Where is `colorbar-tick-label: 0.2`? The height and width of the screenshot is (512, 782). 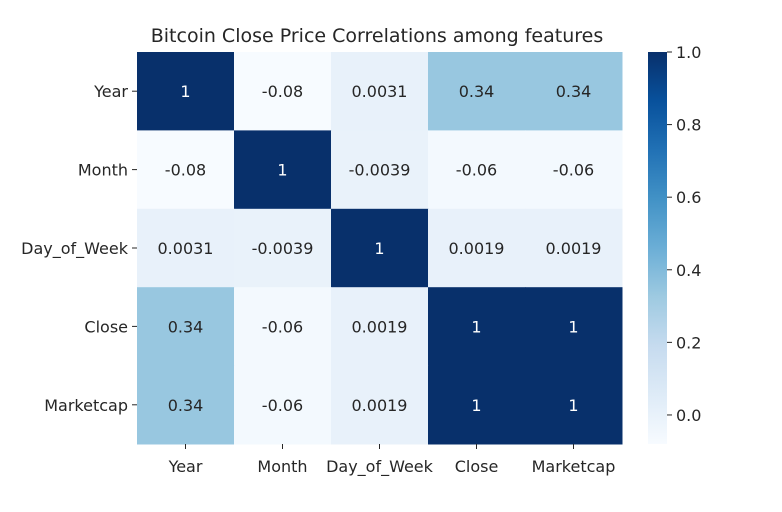 colorbar-tick-label: 0.2 is located at coordinates (688, 342).